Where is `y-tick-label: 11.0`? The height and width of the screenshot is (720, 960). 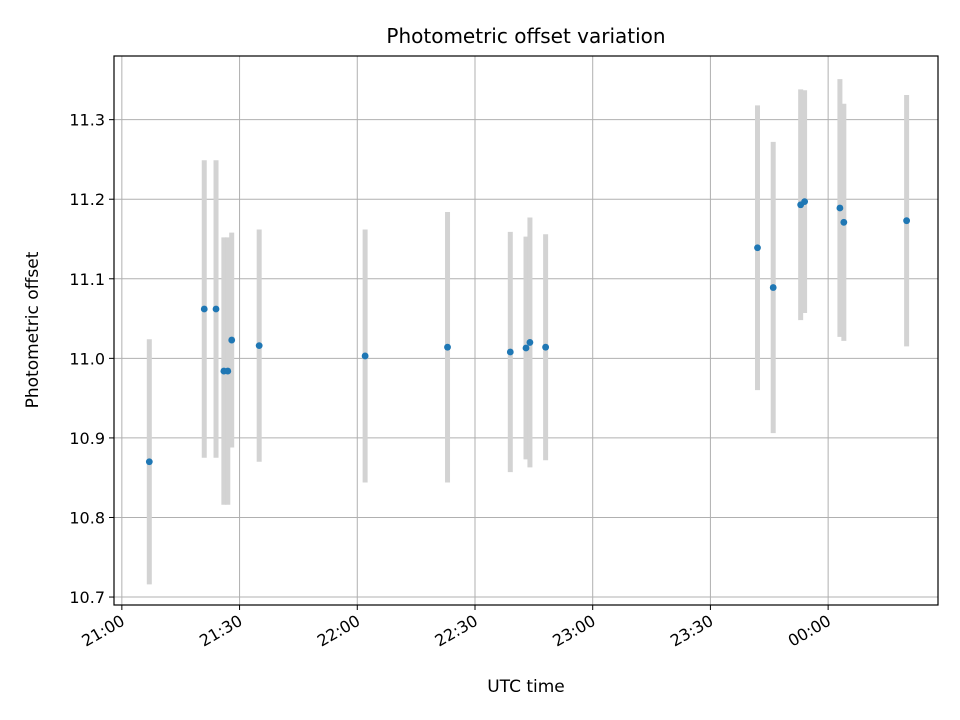
y-tick-label: 11.0 is located at coordinates (87, 358).